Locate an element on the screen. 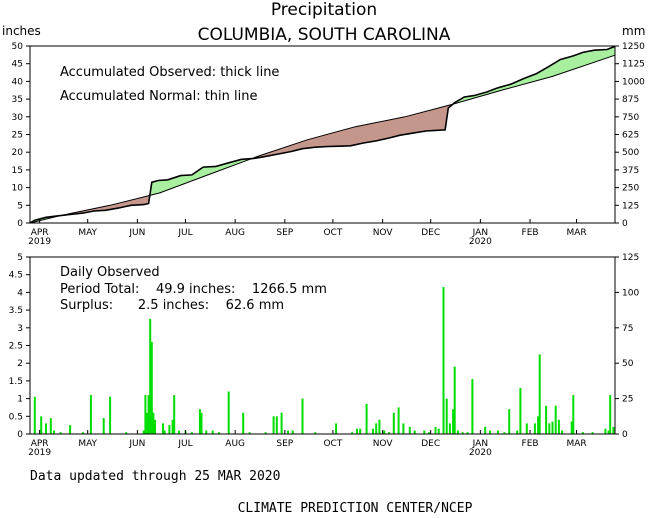  right-unit-label: mm is located at coordinates (633, 31).